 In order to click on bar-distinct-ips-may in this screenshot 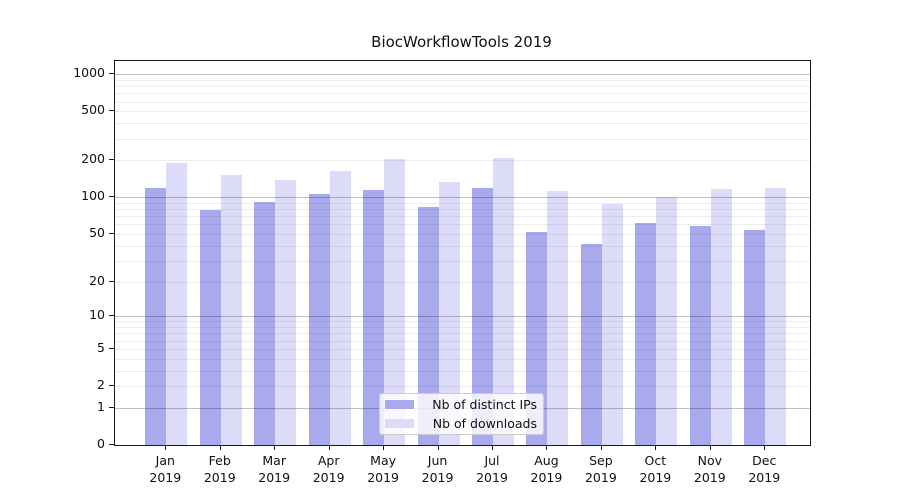, I will do `click(374, 317)`.